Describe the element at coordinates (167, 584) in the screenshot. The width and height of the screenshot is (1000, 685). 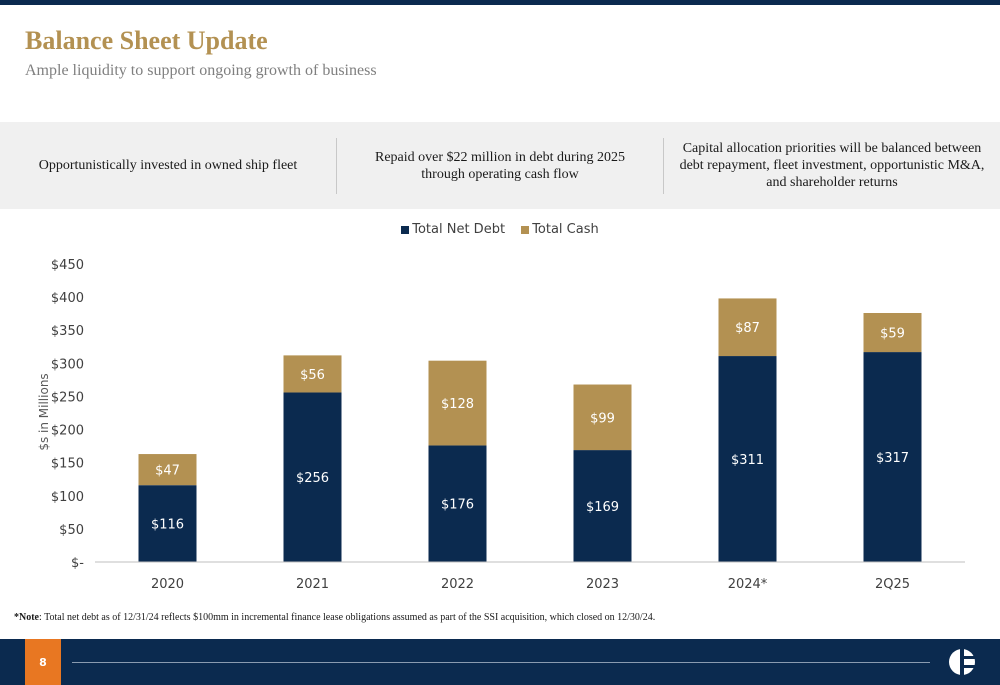
I see `x-tick-label: 2020` at that location.